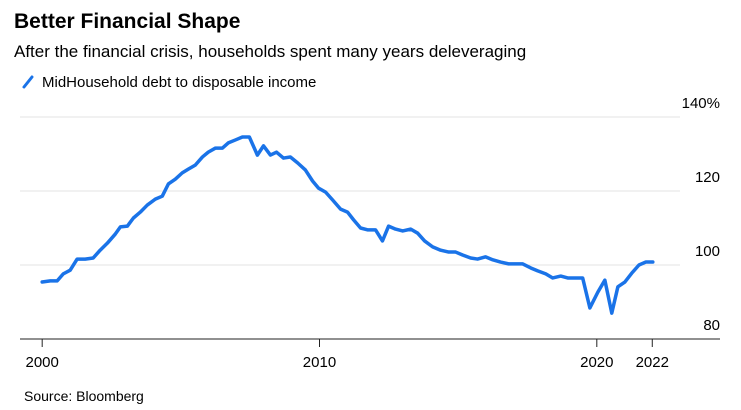 This screenshot has width=741, height=410. I want to click on source: Source: Bloomberg, so click(84, 396).